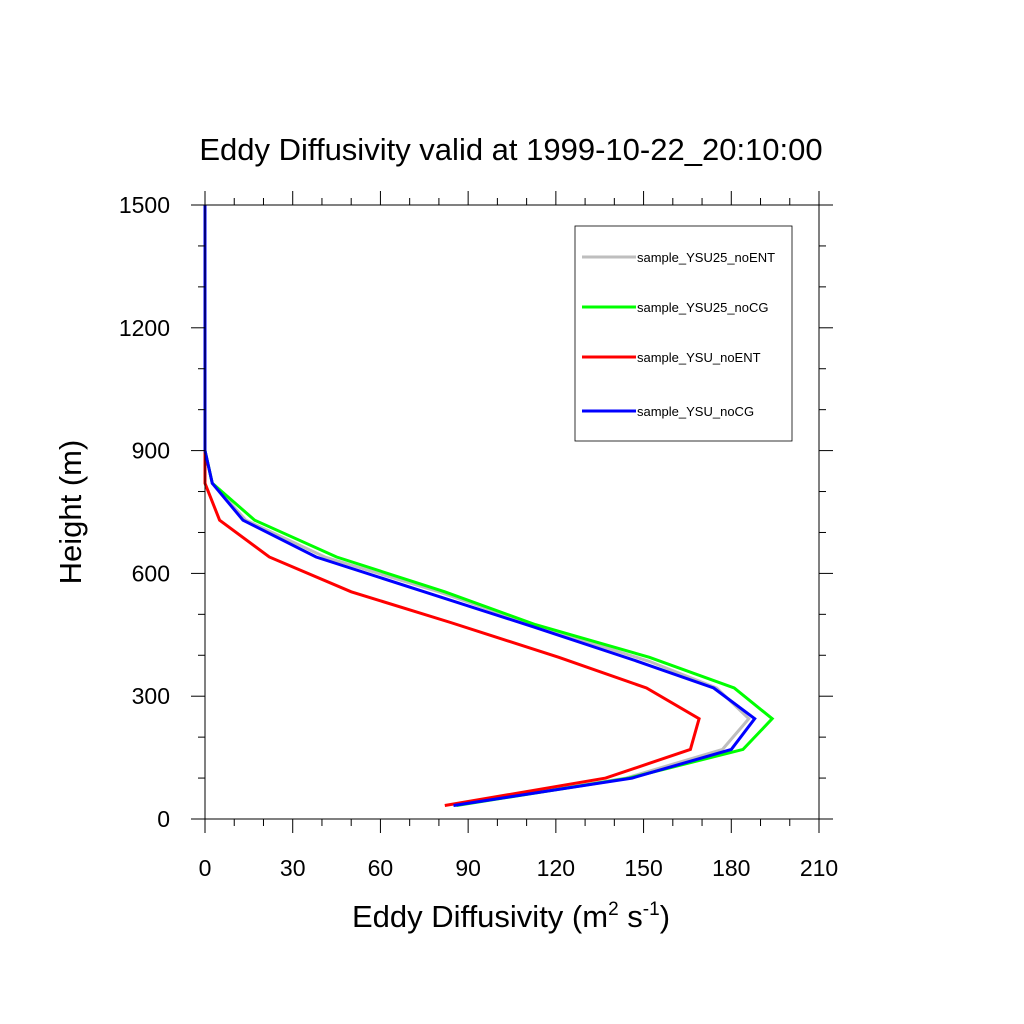 Image resolution: width=1024 pixels, height=1024 pixels. What do you see at coordinates (151, 696) in the screenshot?
I see `y-tick-label-1: 300` at bounding box center [151, 696].